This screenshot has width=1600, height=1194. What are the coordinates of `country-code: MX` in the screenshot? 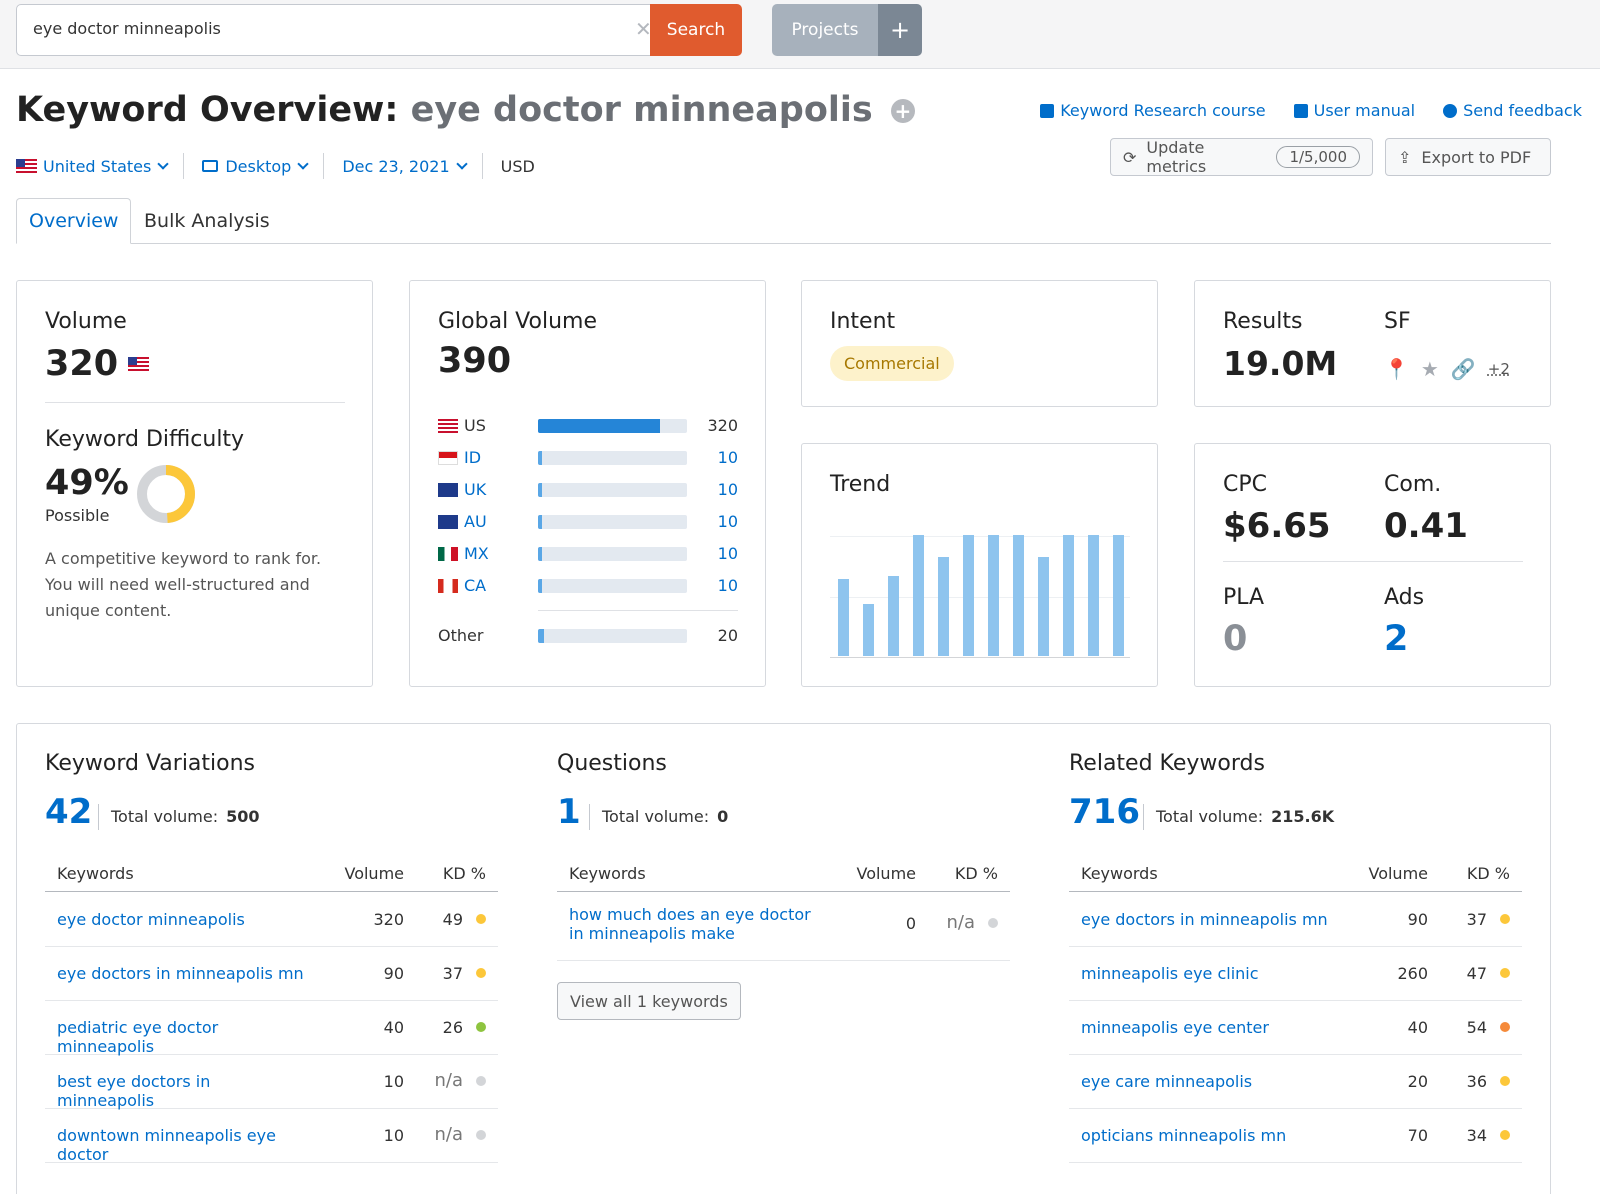 It's located at (476, 553).